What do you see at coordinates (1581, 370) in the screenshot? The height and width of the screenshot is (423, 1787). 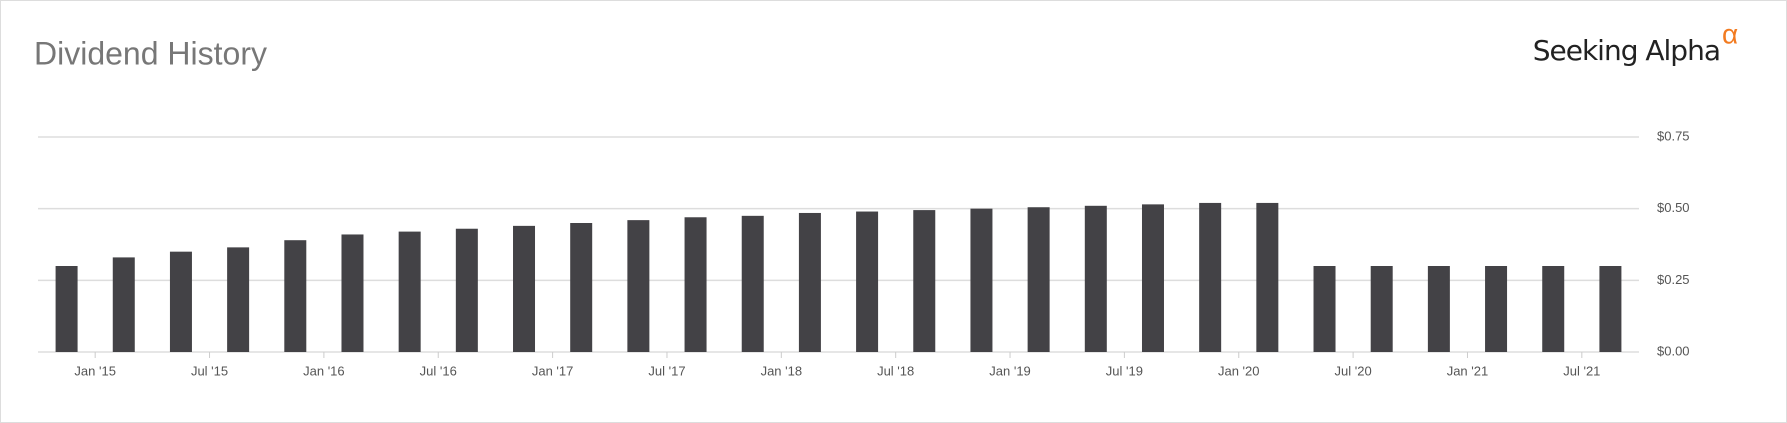 I see `x-tick-label: Jul '21` at bounding box center [1581, 370].